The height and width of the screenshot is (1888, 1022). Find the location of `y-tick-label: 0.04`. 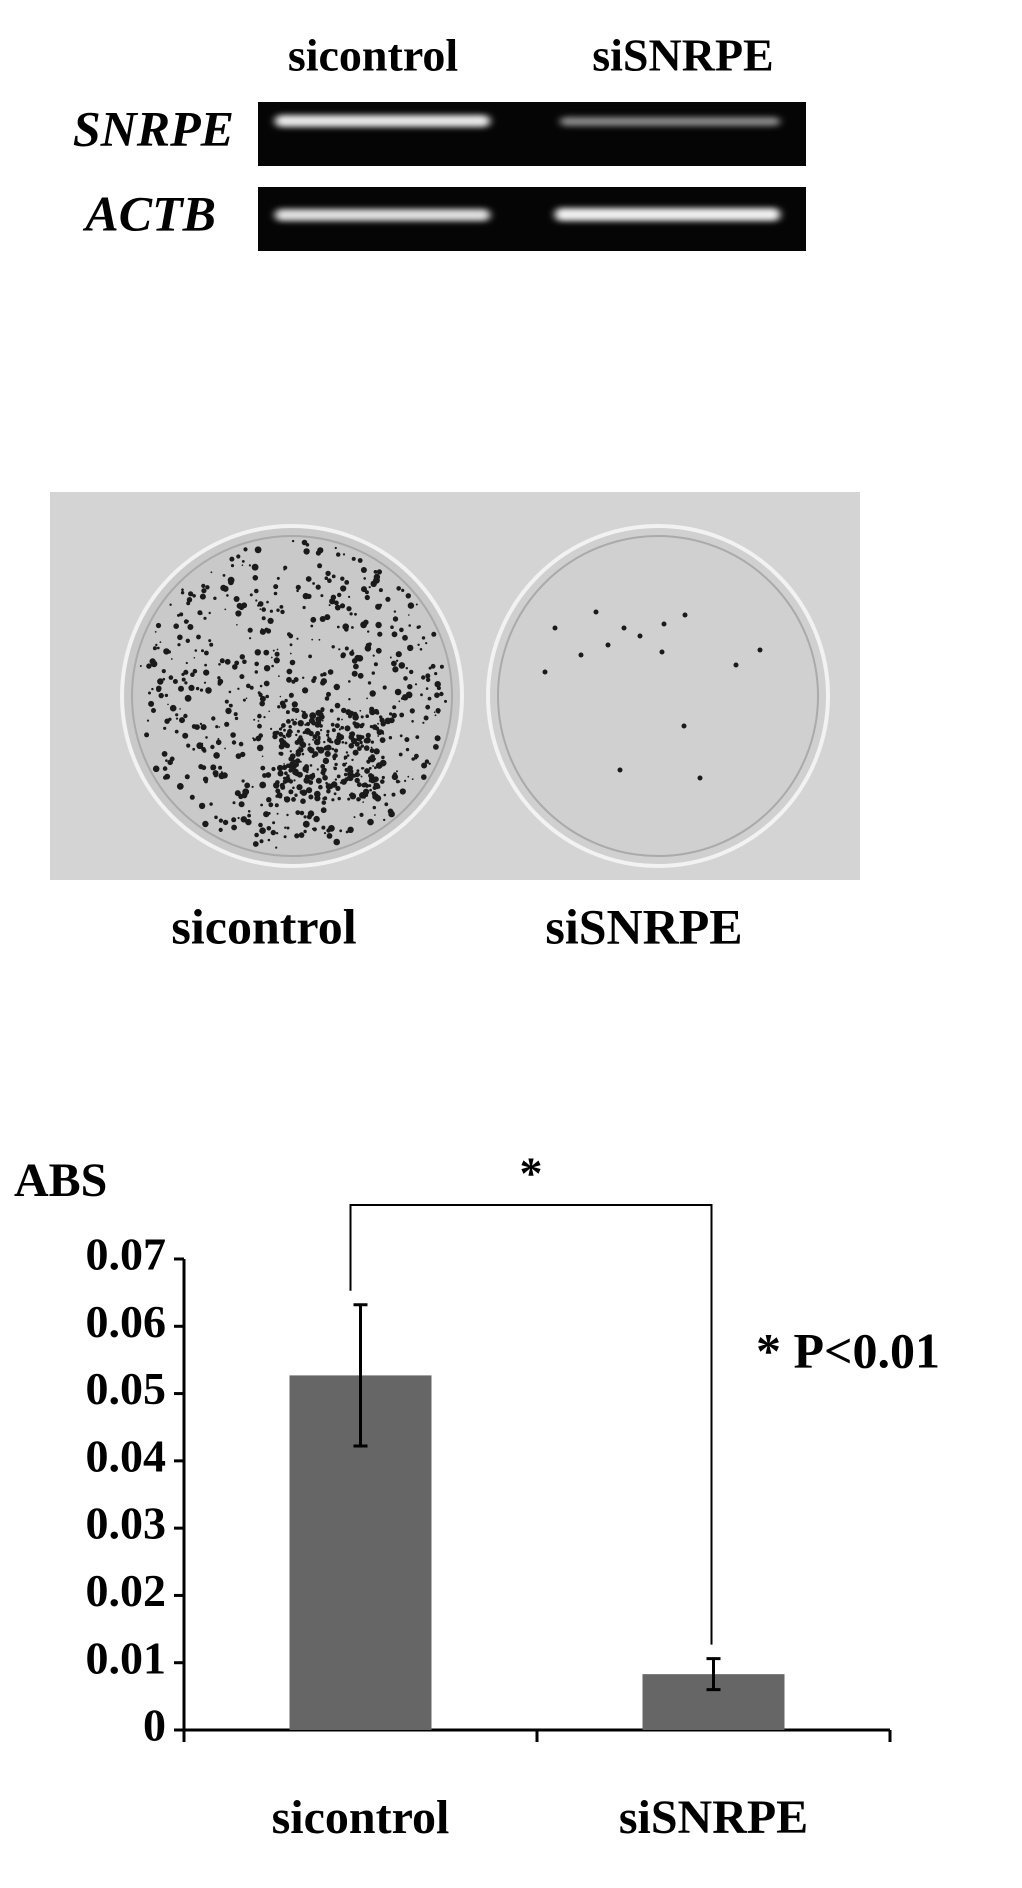

y-tick-label: 0.04 is located at coordinates (126, 1455).